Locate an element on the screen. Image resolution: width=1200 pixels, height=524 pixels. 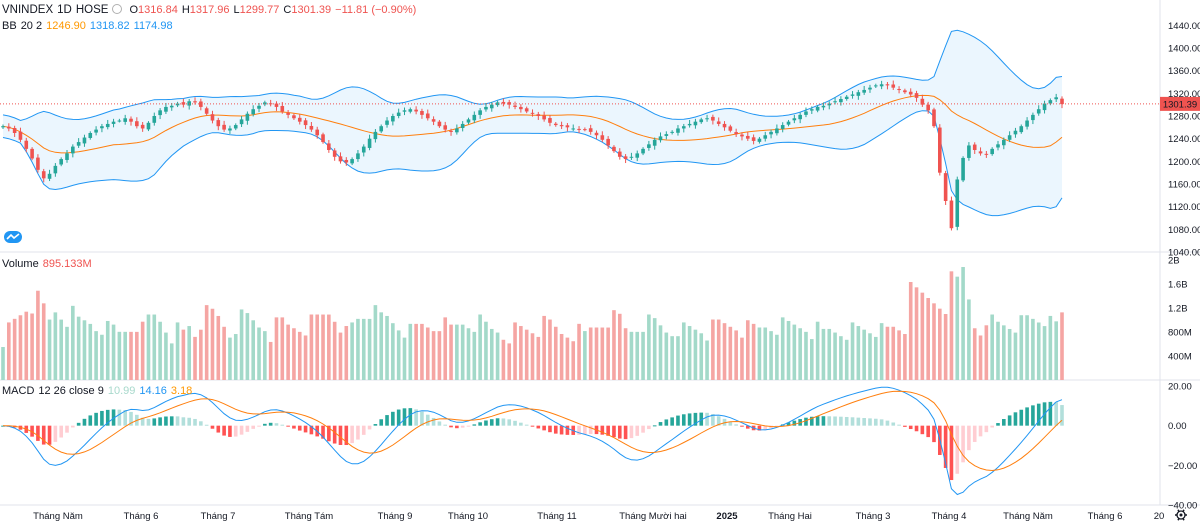
volume-tick-label: 800M is located at coordinates (1180, 333).